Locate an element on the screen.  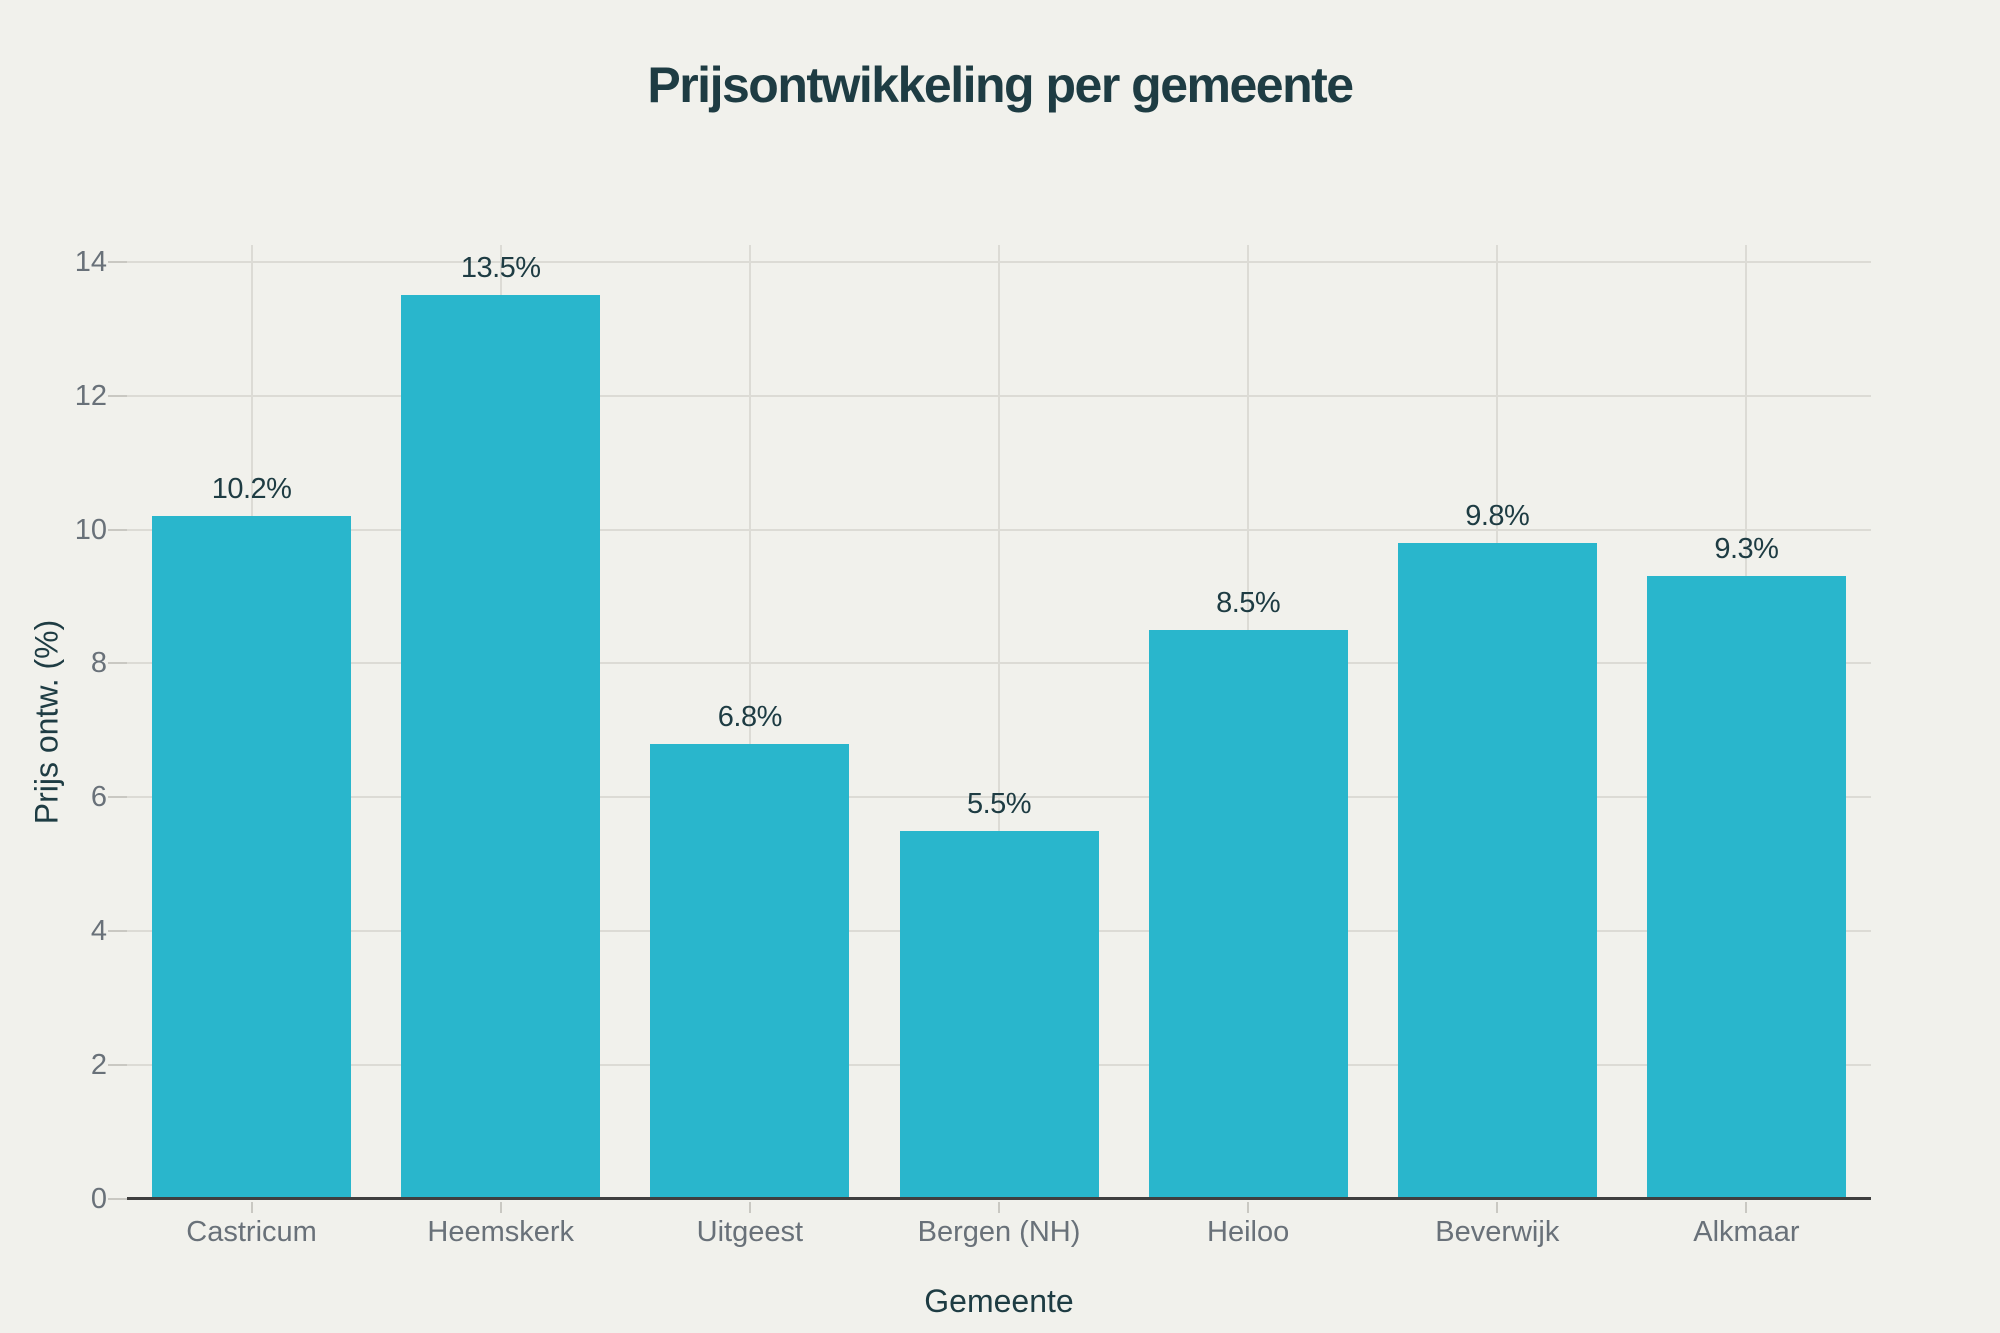
x-tick-label: Heiloo is located at coordinates (1248, 1232).